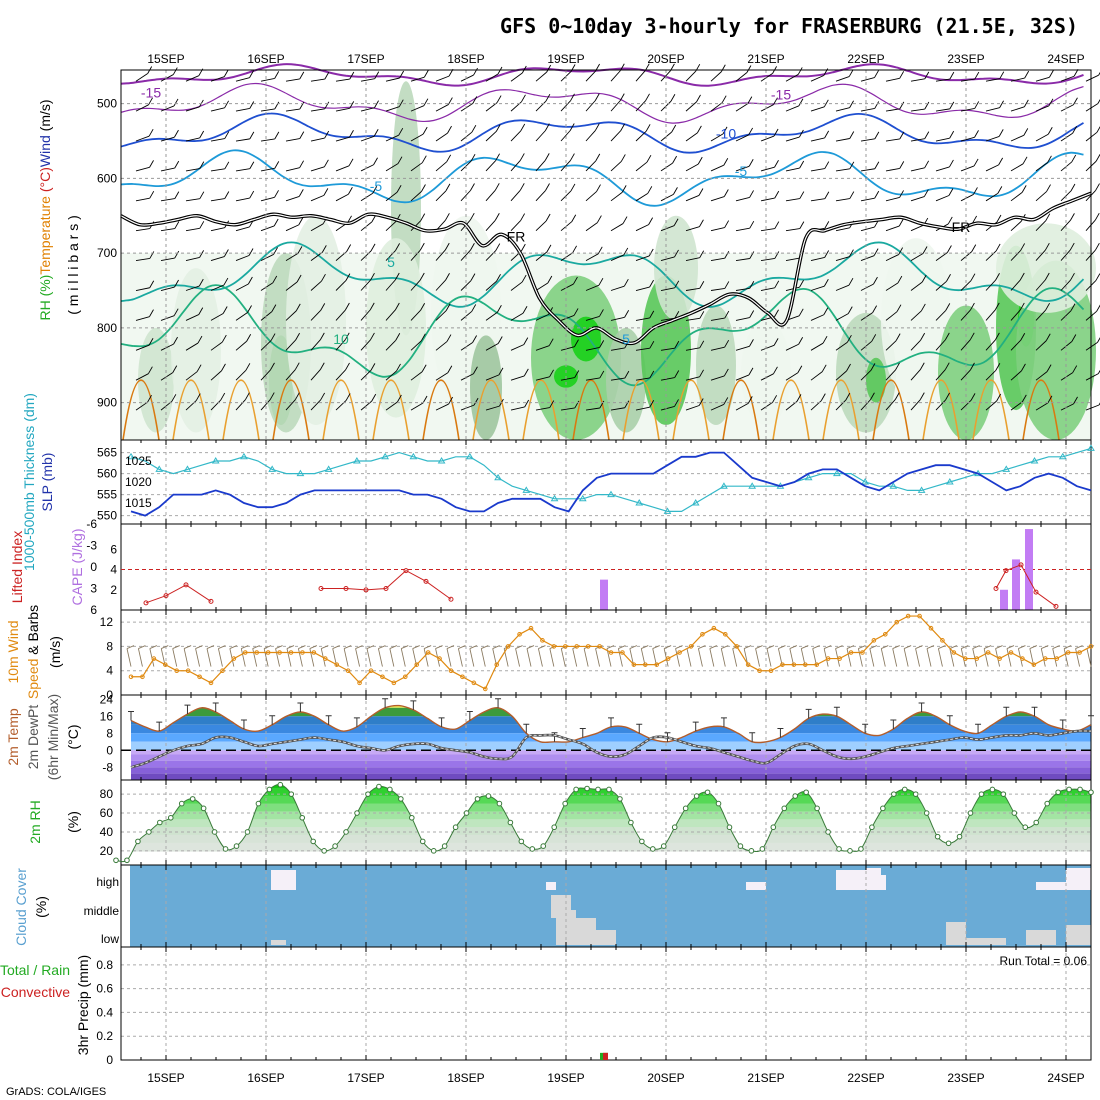 This screenshot has width=1100, height=1100. What do you see at coordinates (138, 461) in the screenshot?
I see `slp-tick-label: 1025` at bounding box center [138, 461].